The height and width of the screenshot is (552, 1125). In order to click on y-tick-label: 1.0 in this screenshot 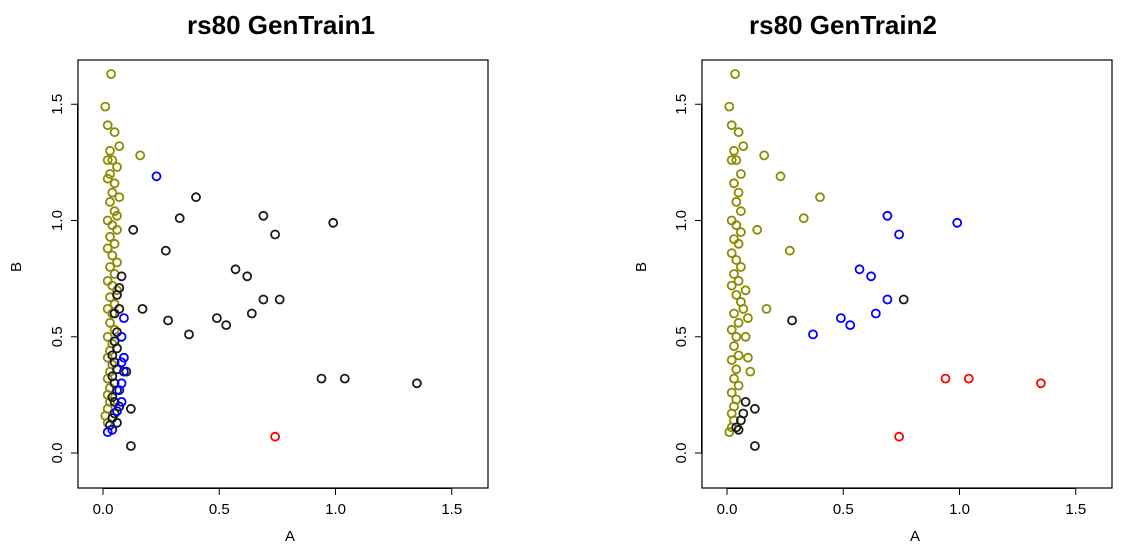, I will do `click(681, 220)`.